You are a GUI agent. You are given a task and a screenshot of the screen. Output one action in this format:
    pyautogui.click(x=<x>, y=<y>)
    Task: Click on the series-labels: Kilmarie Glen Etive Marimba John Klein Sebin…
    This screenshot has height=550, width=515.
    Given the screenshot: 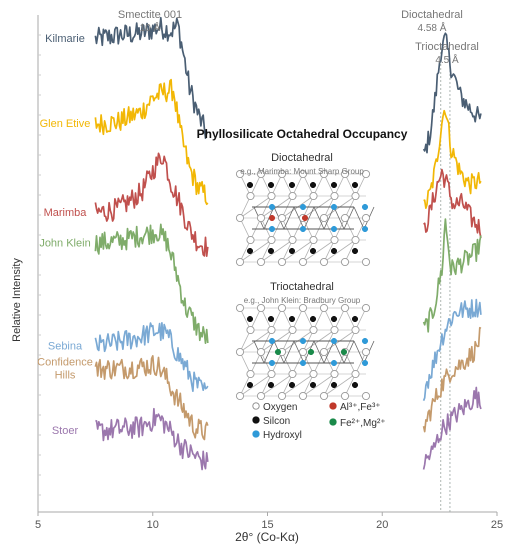 What is the action you would take?
    pyautogui.click(x=65, y=235)
    